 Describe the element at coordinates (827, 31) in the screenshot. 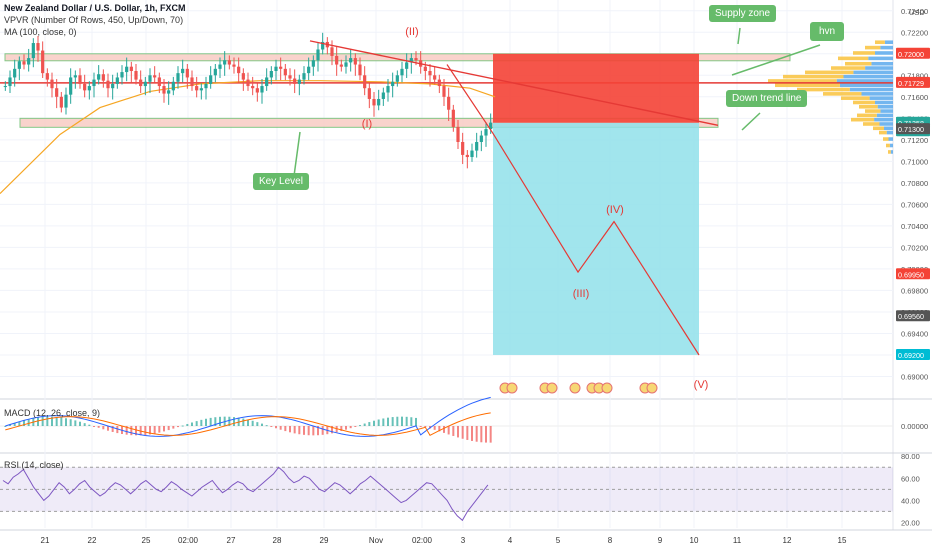

I see `hvn-callout: hvn` at that location.